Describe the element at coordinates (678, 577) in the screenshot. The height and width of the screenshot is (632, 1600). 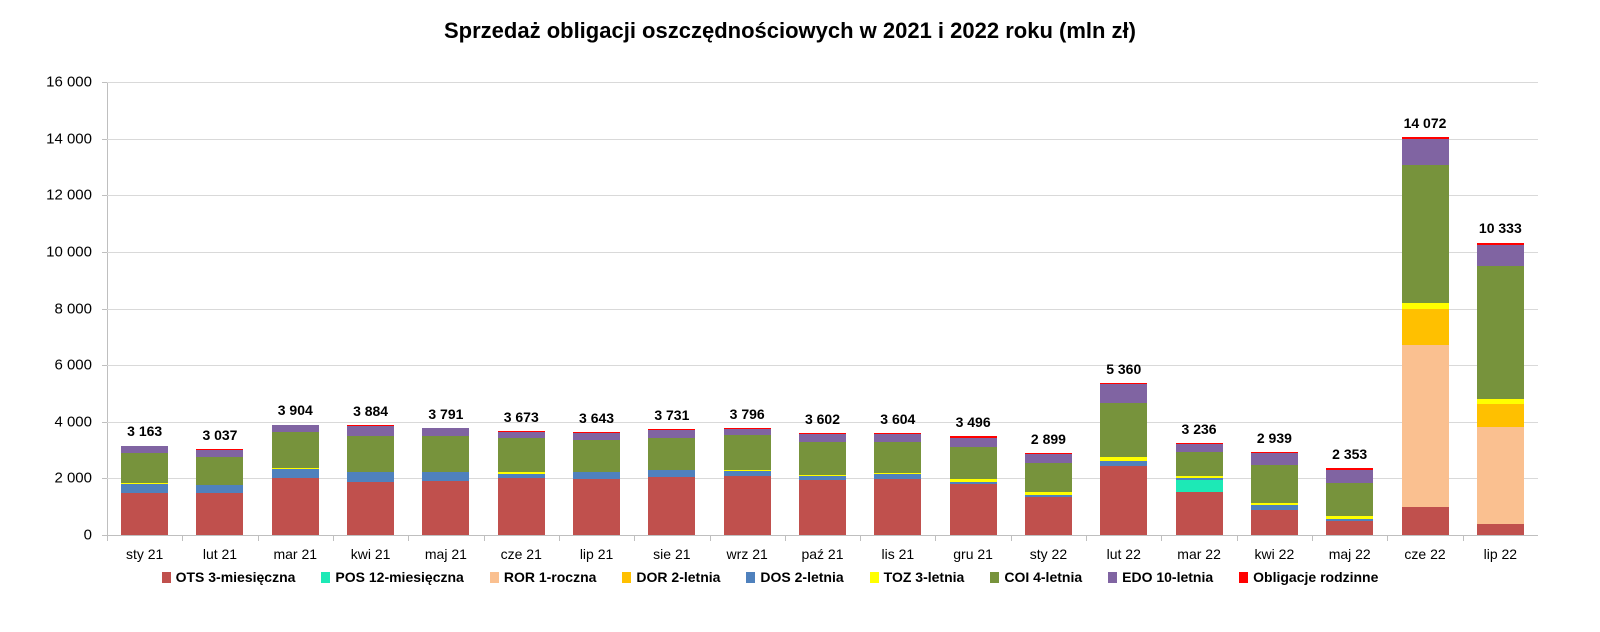
I see `legend-label: DOR 2-letnia` at that location.